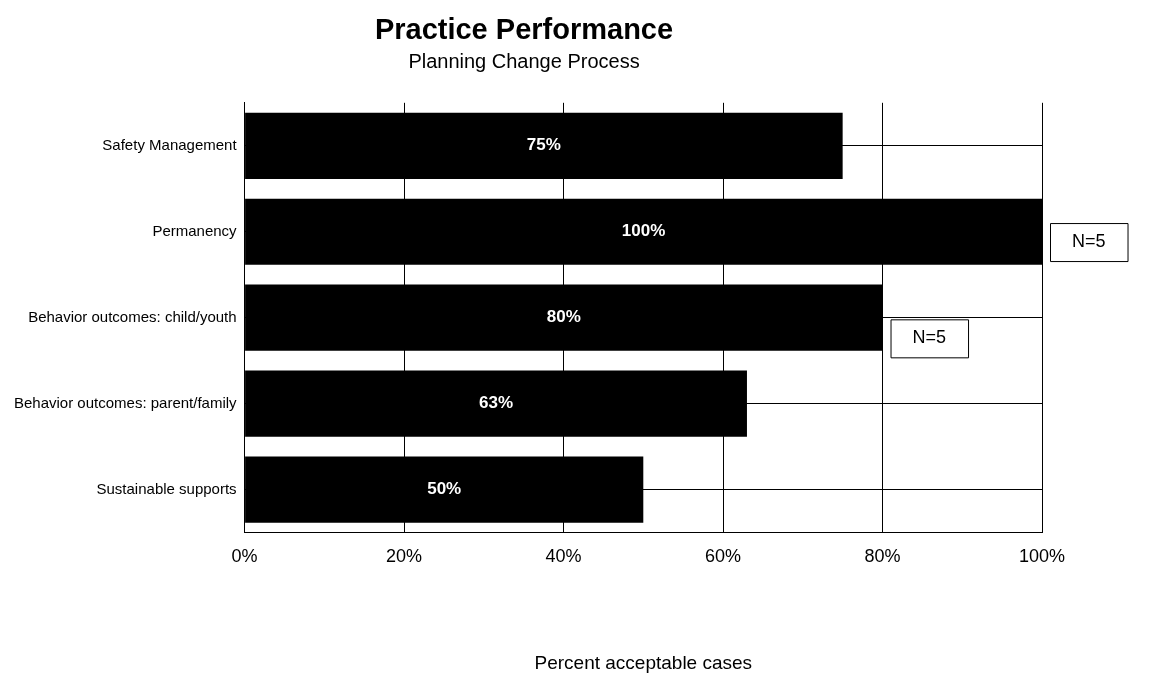 This screenshot has height=687, width=1152. What do you see at coordinates (244, 556) in the screenshot?
I see `x-tick-label: 0%` at bounding box center [244, 556].